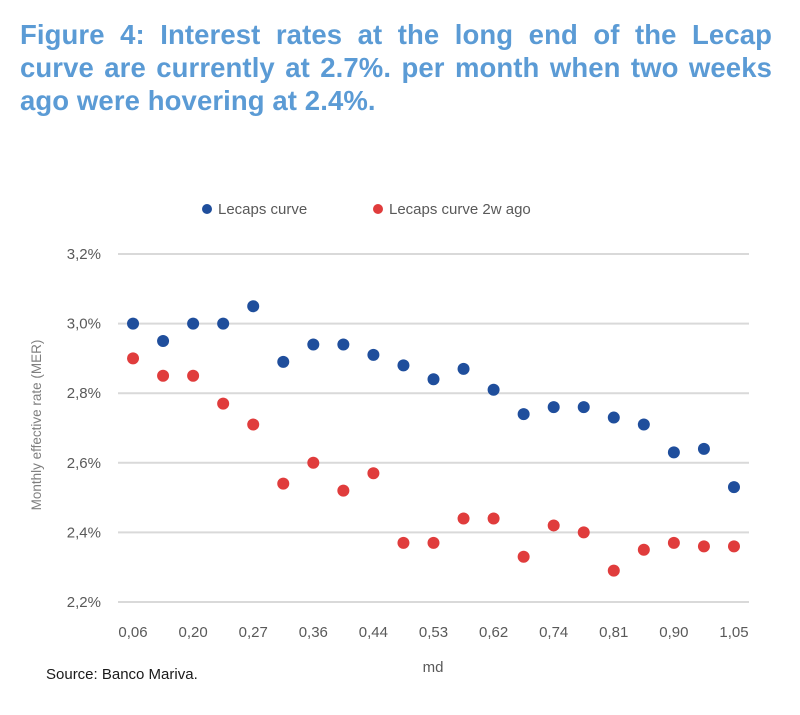  What do you see at coordinates (553, 632) in the screenshot?
I see `x-tick-label: 0,74` at bounding box center [553, 632].